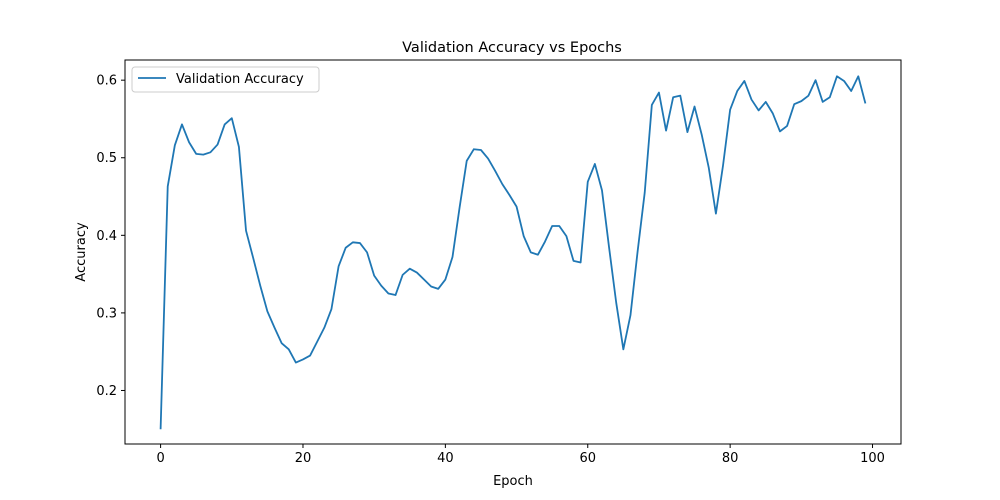 The width and height of the screenshot is (1000, 500). Describe the element at coordinates (513, 481) in the screenshot. I see `x-axis-label: Epoch` at that location.